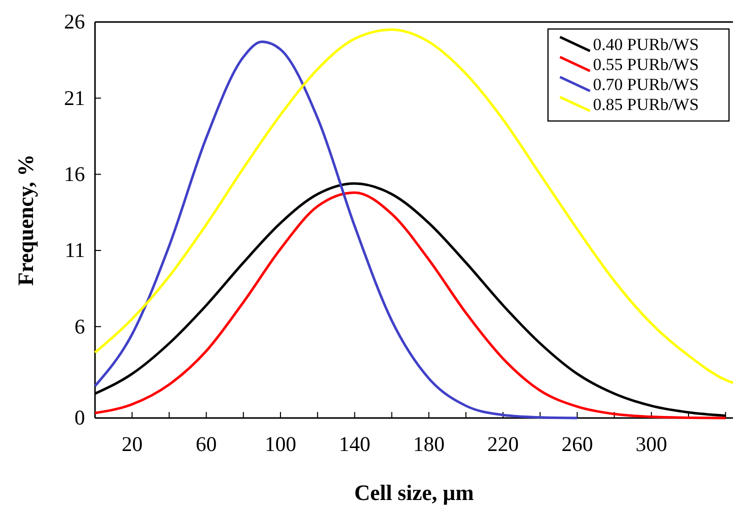  I want to click on legend-label: 0.85 PURb/WS, so click(646, 104).